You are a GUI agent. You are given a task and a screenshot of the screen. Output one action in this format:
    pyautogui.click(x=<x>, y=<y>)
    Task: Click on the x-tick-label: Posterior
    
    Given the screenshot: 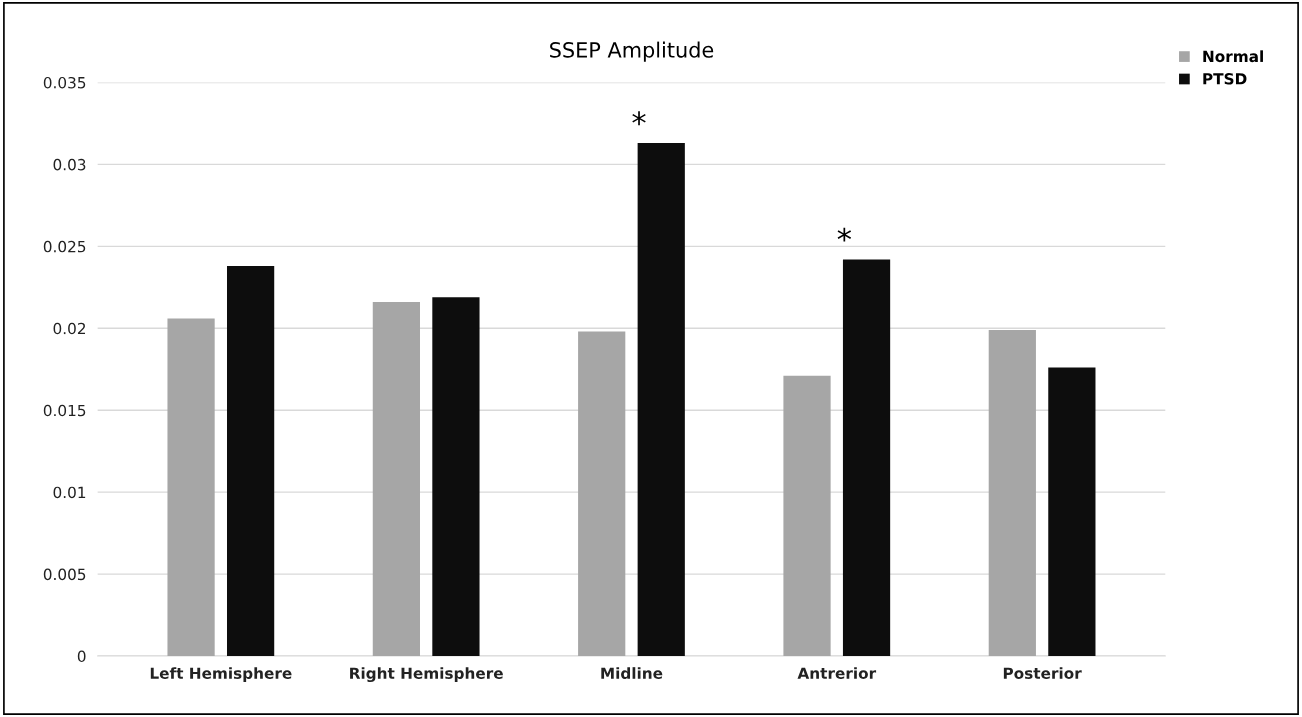 What is the action you would take?
    pyautogui.click(x=1042, y=673)
    